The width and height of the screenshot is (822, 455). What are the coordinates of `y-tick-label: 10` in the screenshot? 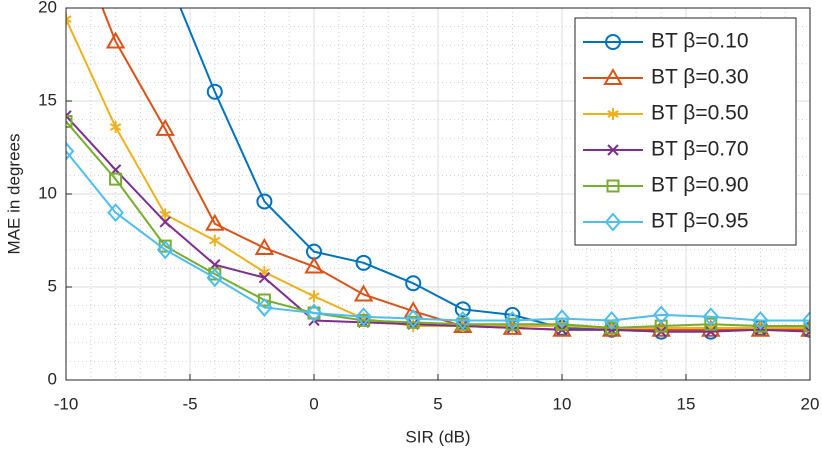 It's located at (47, 192).